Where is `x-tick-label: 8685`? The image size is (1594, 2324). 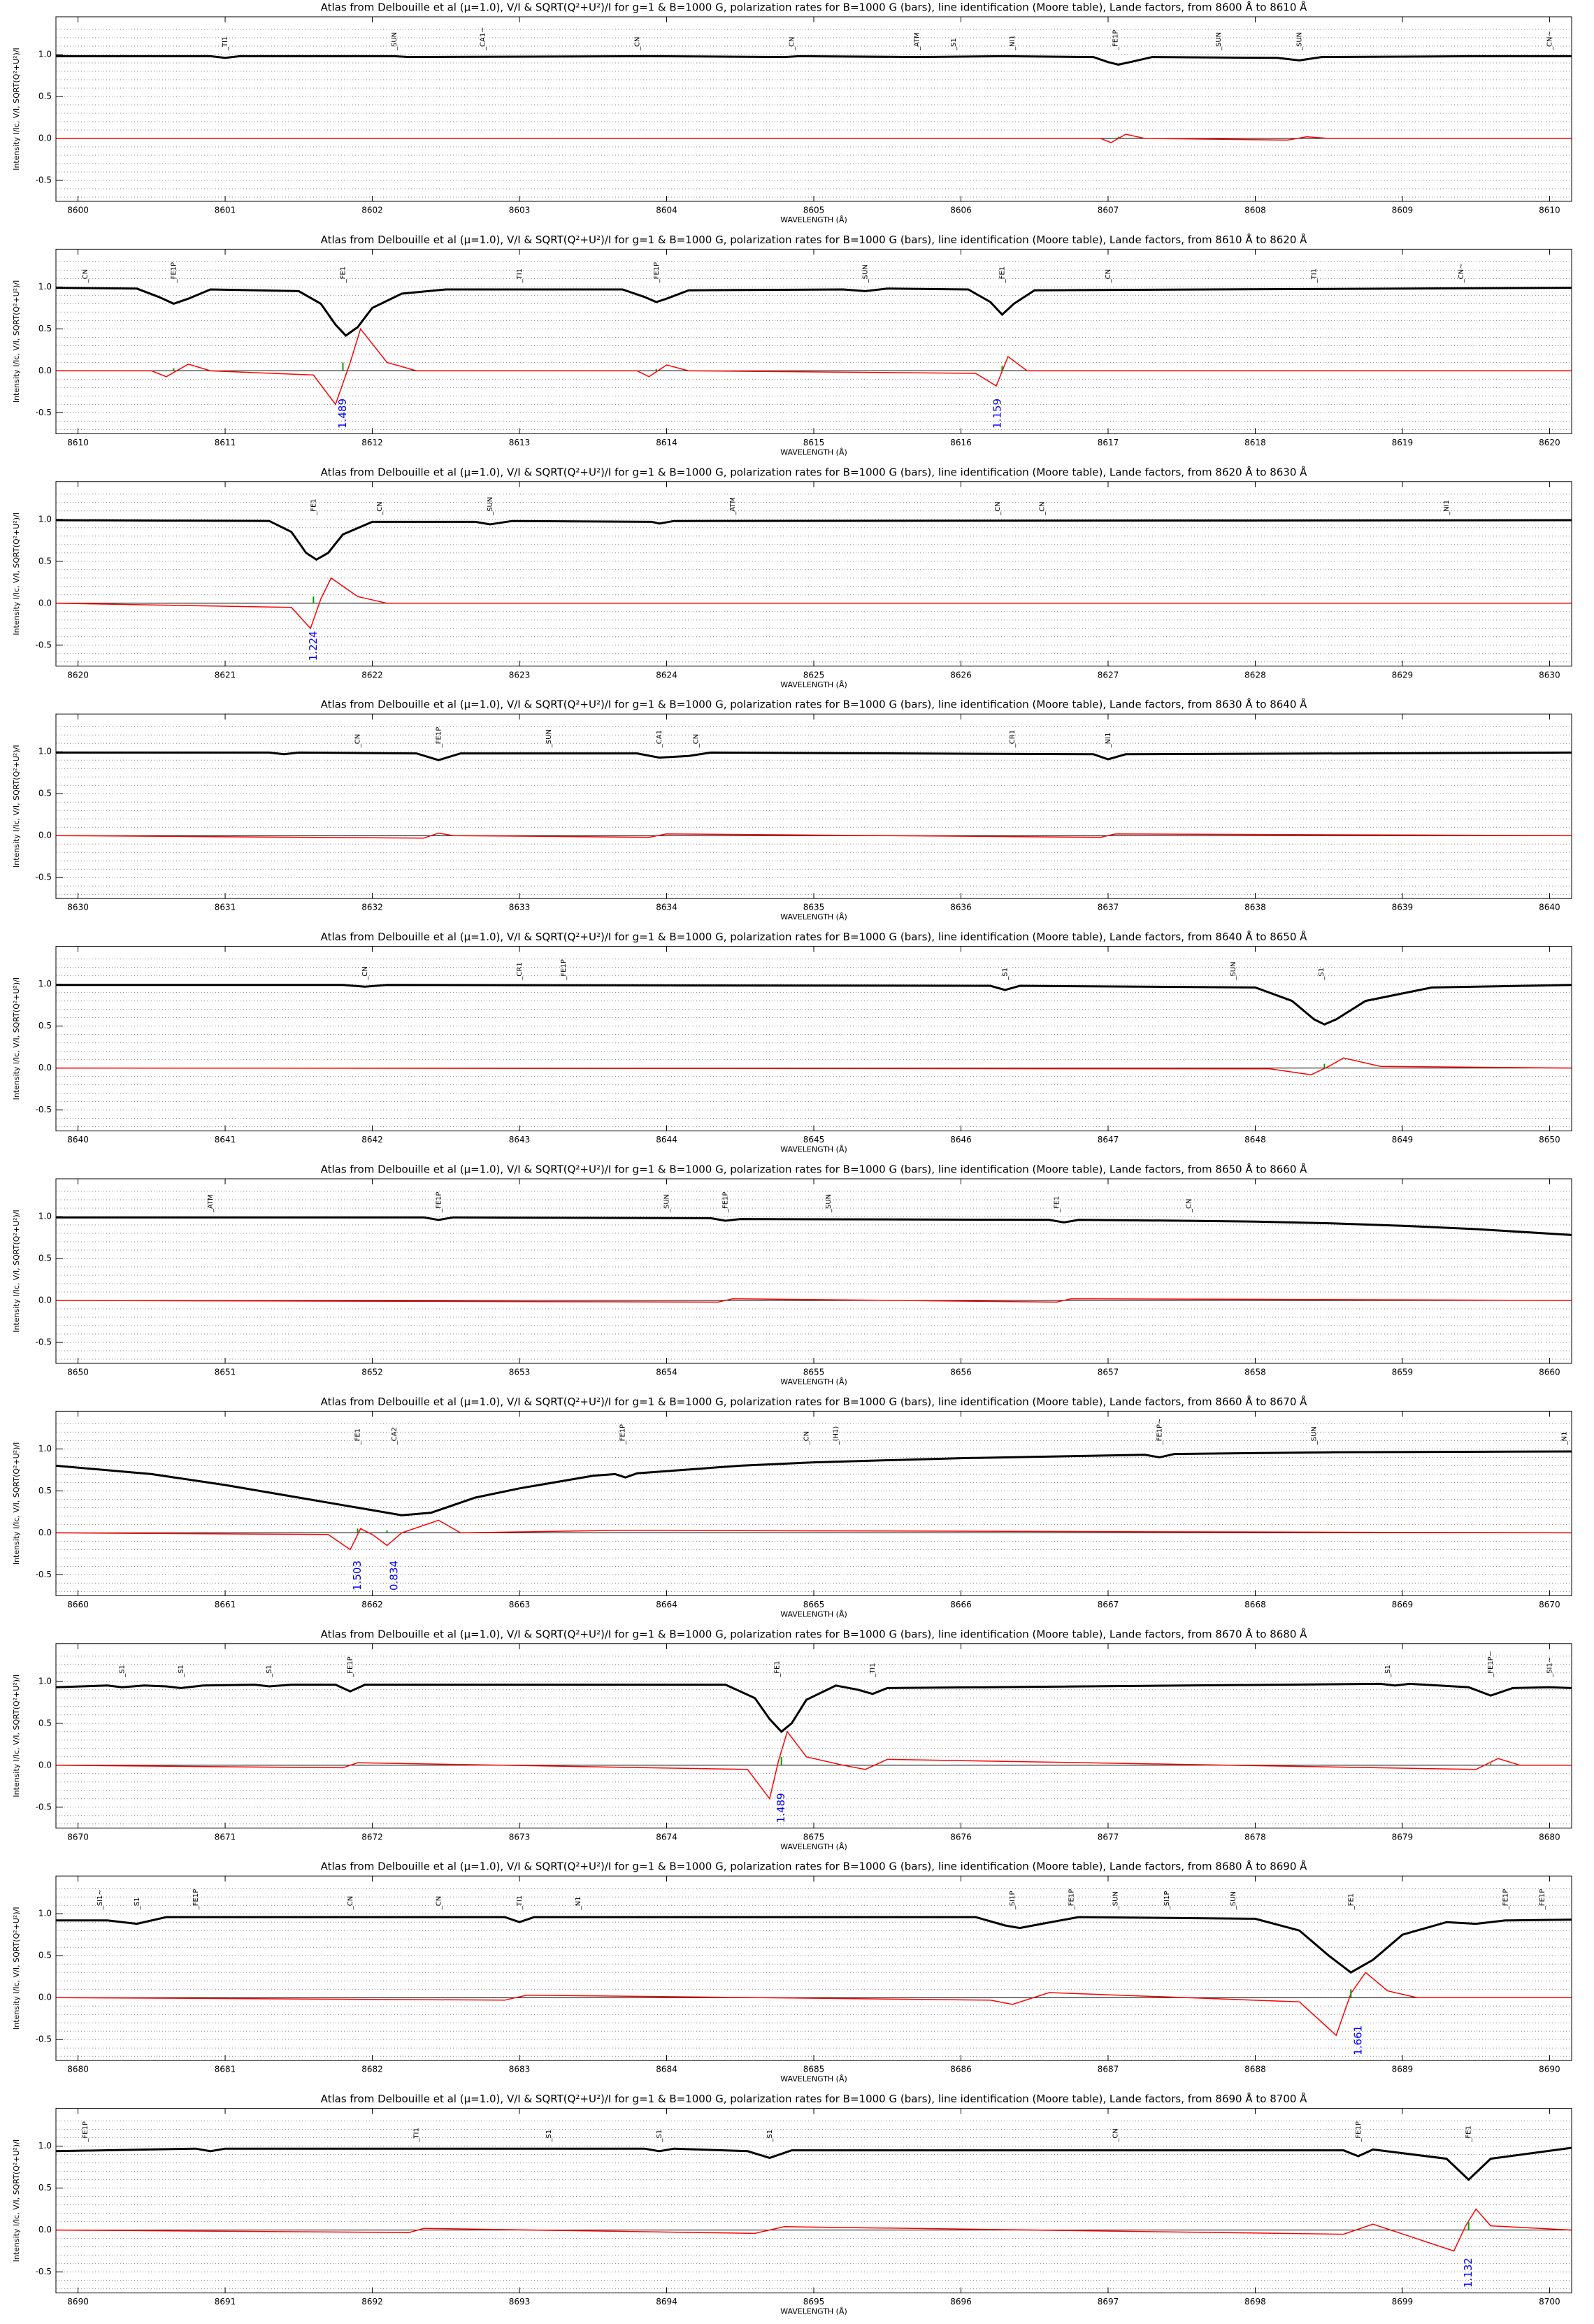 x-tick-label: 8685 is located at coordinates (814, 2069).